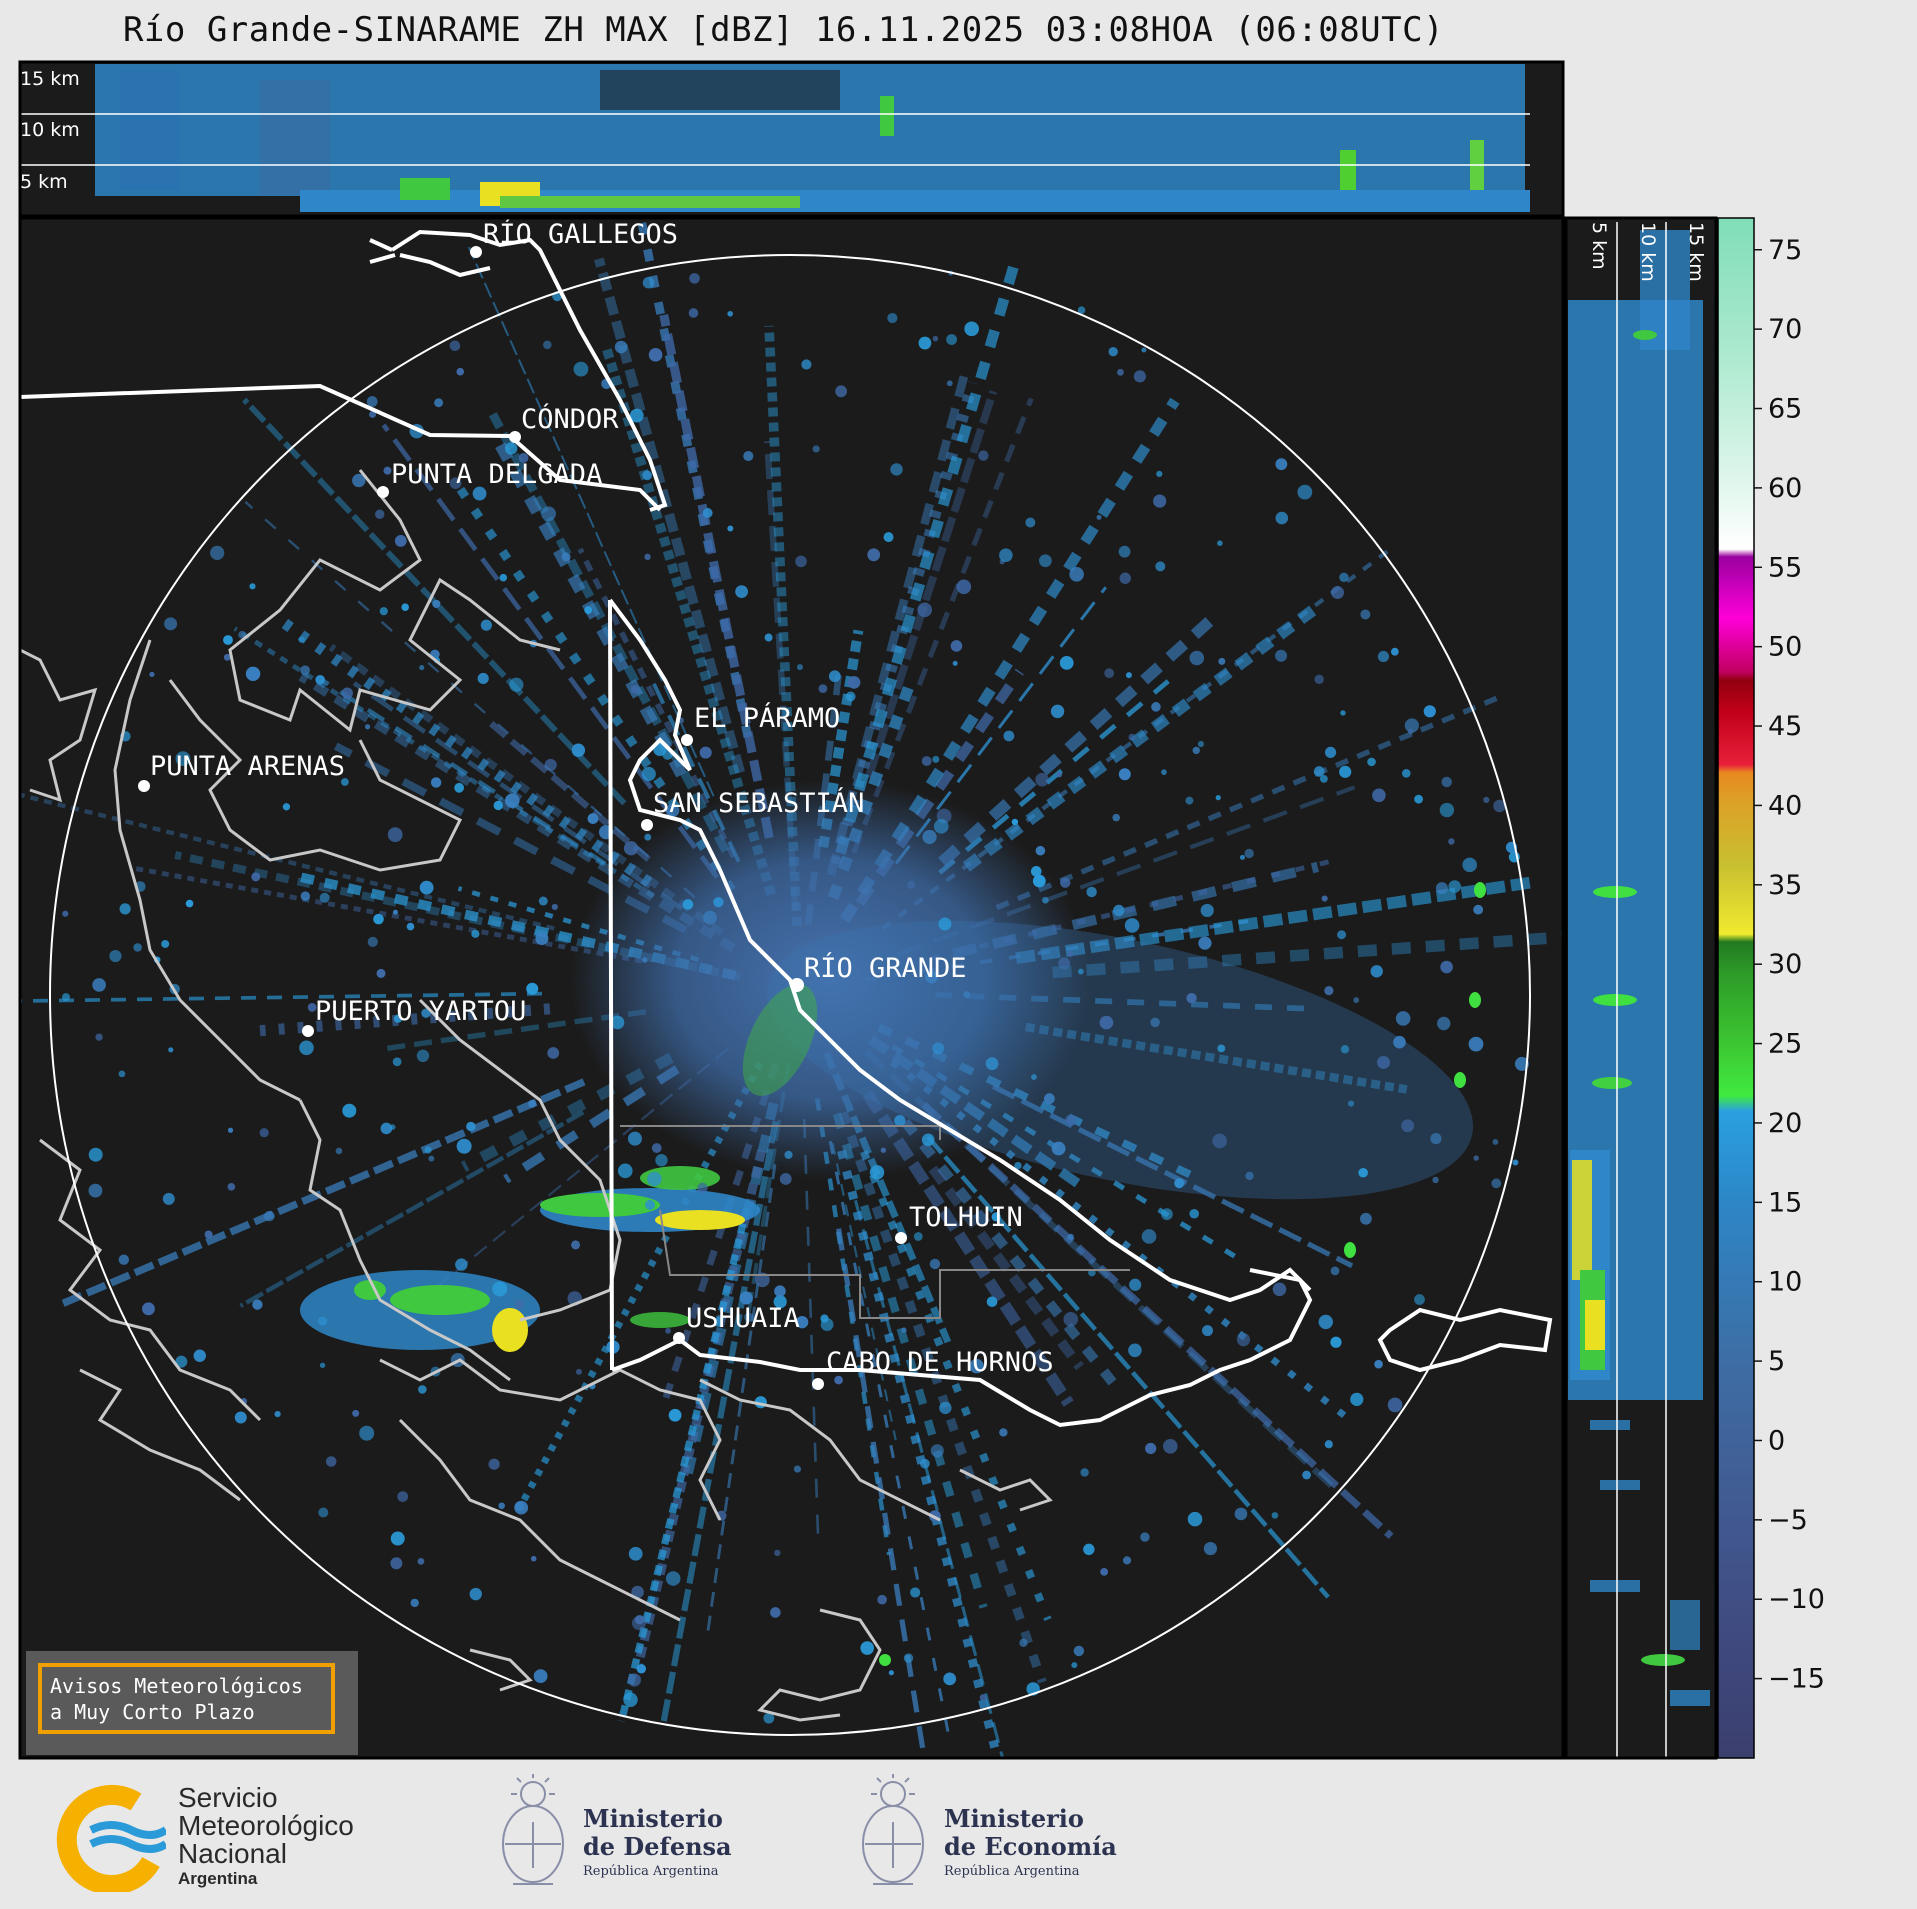 The height and width of the screenshot is (1909, 1917). I want to click on location-cabo-de-hornos-label: CABO DE HORNOS, so click(940, 1362).